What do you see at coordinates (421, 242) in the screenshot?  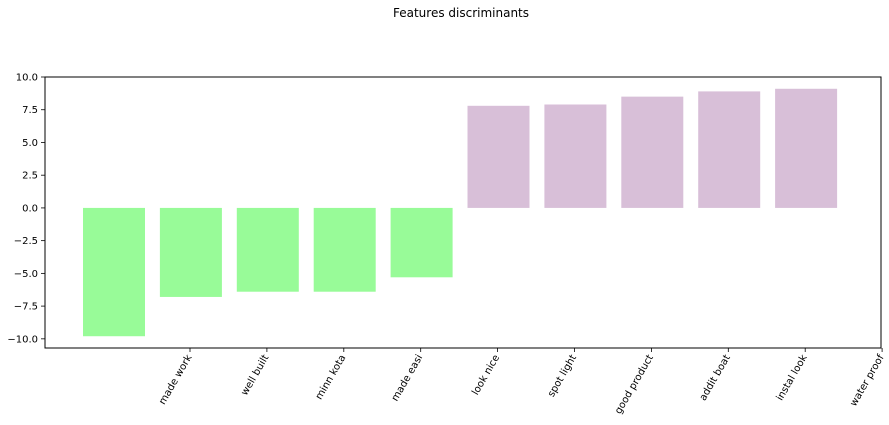 I see `bar-look-nice` at bounding box center [421, 242].